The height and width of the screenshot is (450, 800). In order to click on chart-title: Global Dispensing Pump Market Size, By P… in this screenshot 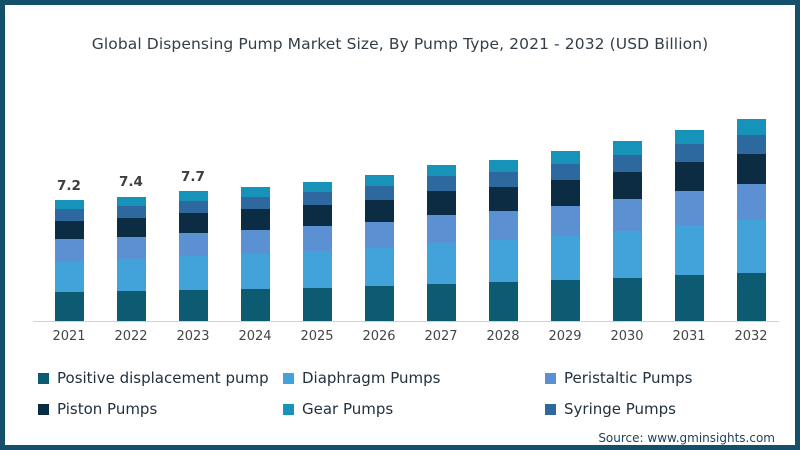, I will do `click(400, 44)`.